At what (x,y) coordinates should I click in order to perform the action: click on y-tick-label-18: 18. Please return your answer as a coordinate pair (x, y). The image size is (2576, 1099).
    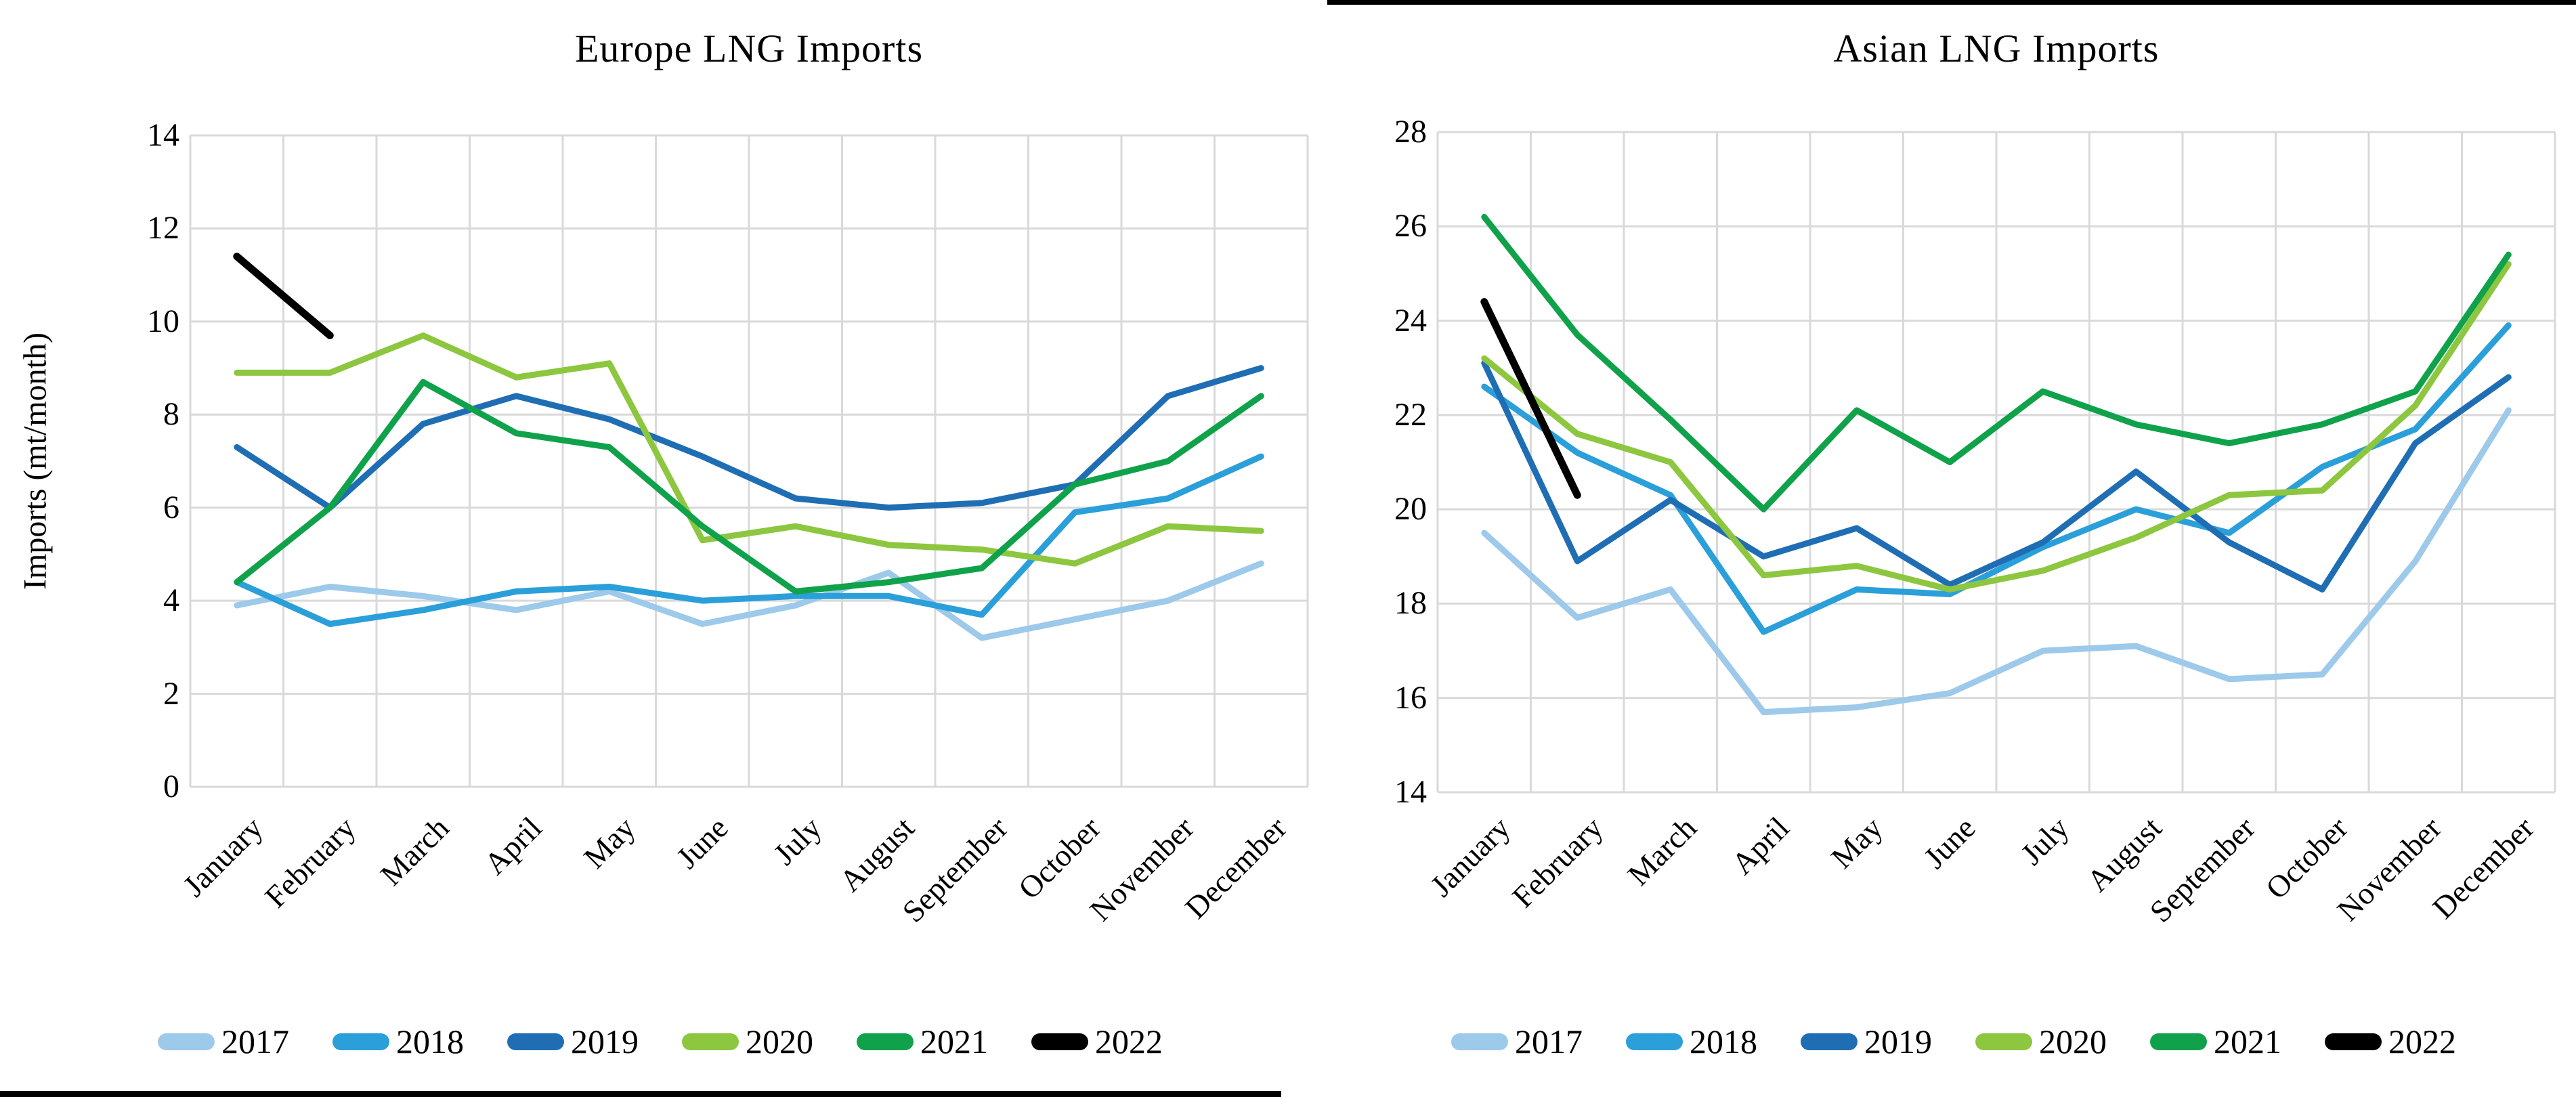
    Looking at the image, I should click on (1410, 603).